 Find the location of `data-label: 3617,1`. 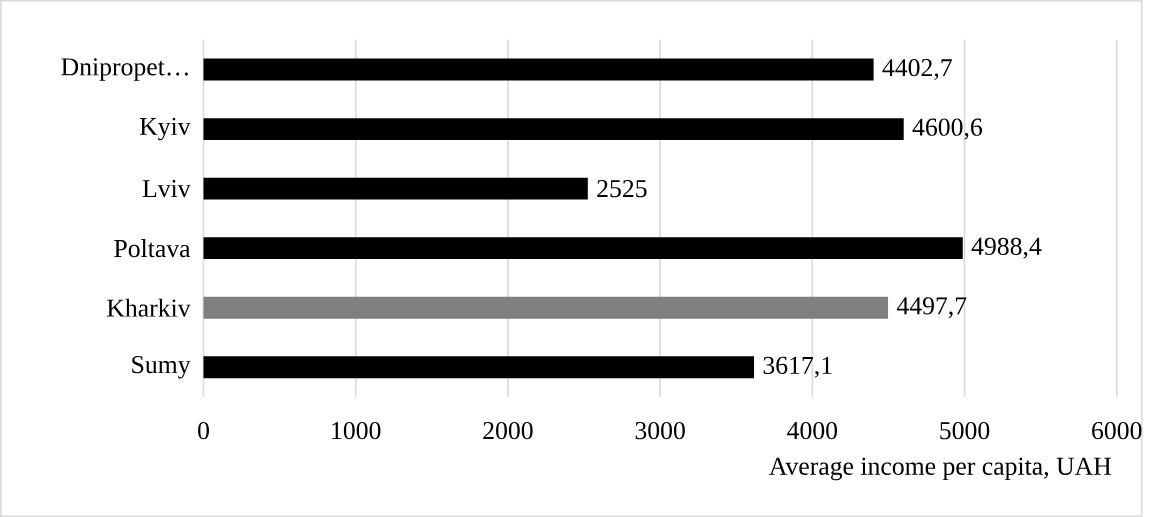

data-label: 3617,1 is located at coordinates (797, 367).